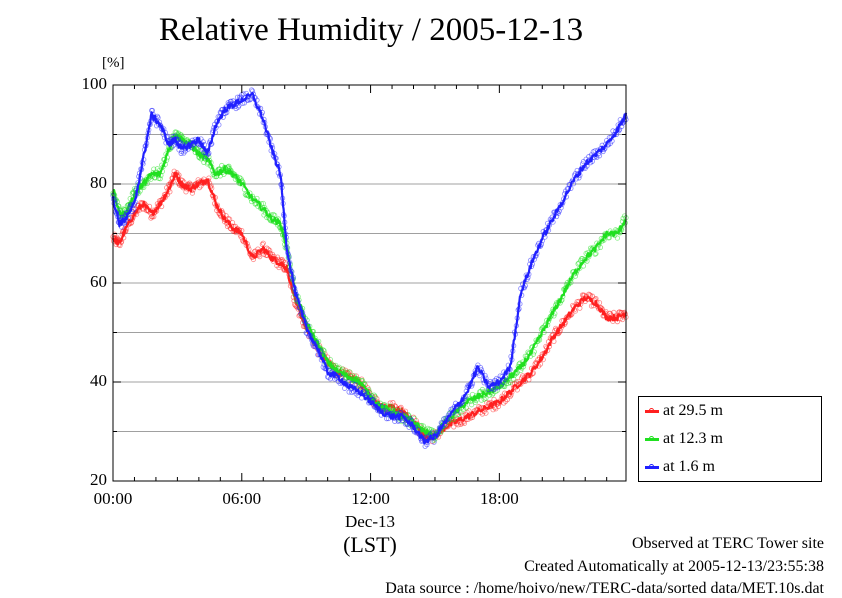  What do you see at coordinates (693, 410) in the screenshot?
I see `legend-label-29-5m: at 29.5 m` at bounding box center [693, 410].